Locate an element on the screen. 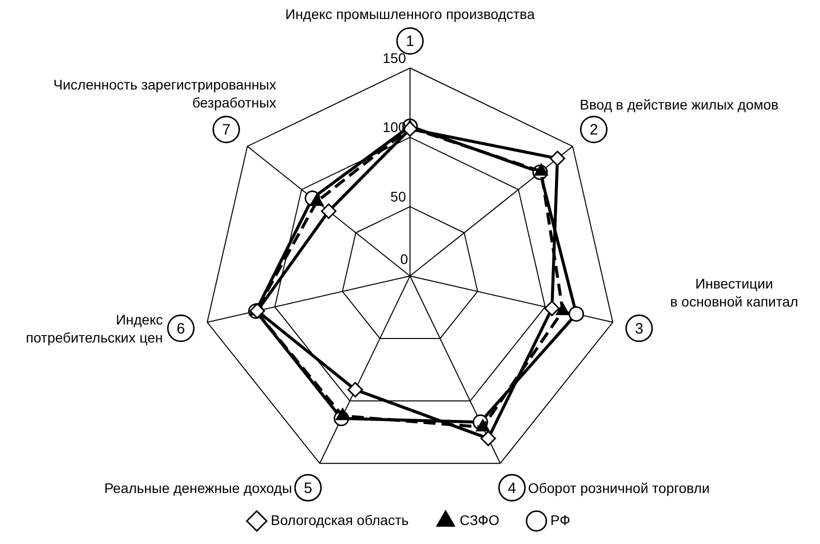  spoke-label: Оборот розничной торговли is located at coordinates (619, 488).